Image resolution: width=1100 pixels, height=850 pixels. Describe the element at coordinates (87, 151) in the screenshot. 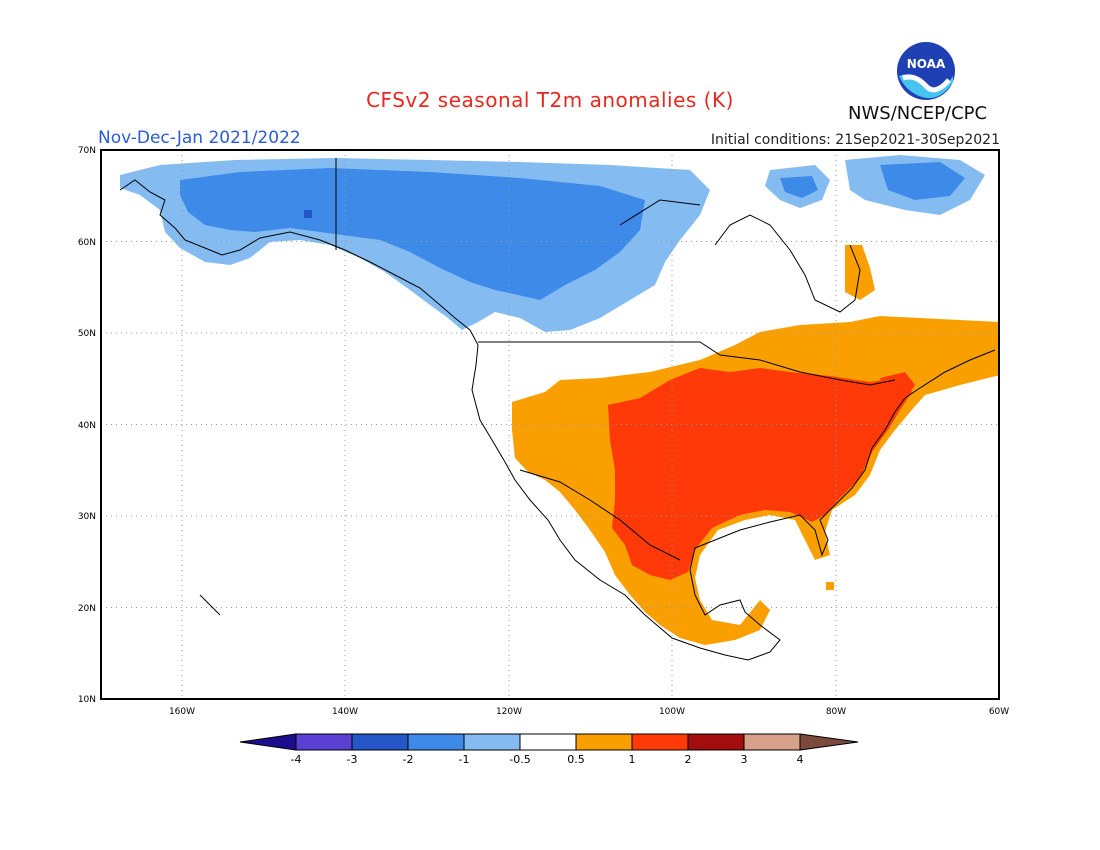

I see `lat-label: 70N` at that location.